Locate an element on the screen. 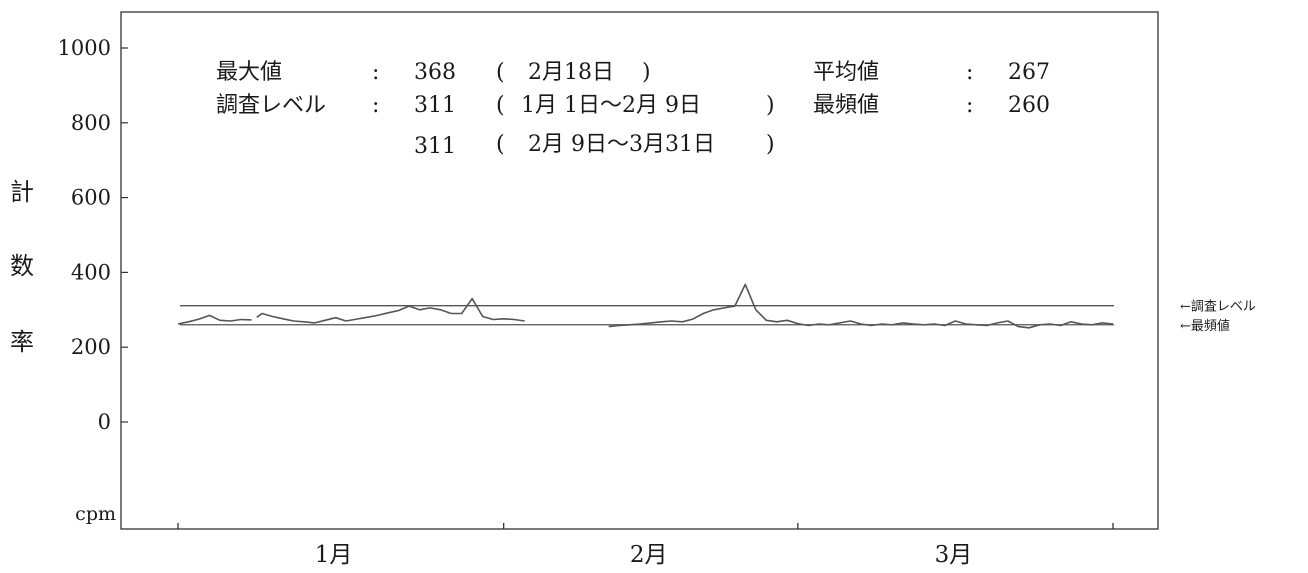 This screenshot has height=573, width=1308. x-tick-label: 3月 is located at coordinates (954, 555).